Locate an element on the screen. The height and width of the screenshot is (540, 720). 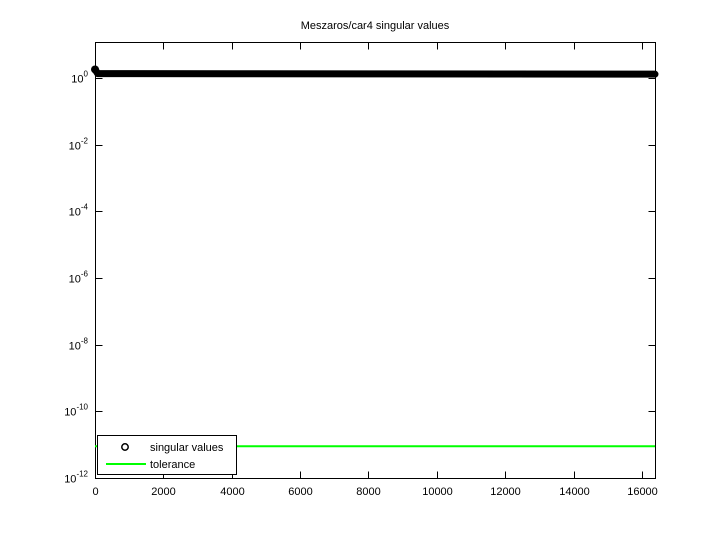
first-singular-value-marker is located at coordinates (95, 69).